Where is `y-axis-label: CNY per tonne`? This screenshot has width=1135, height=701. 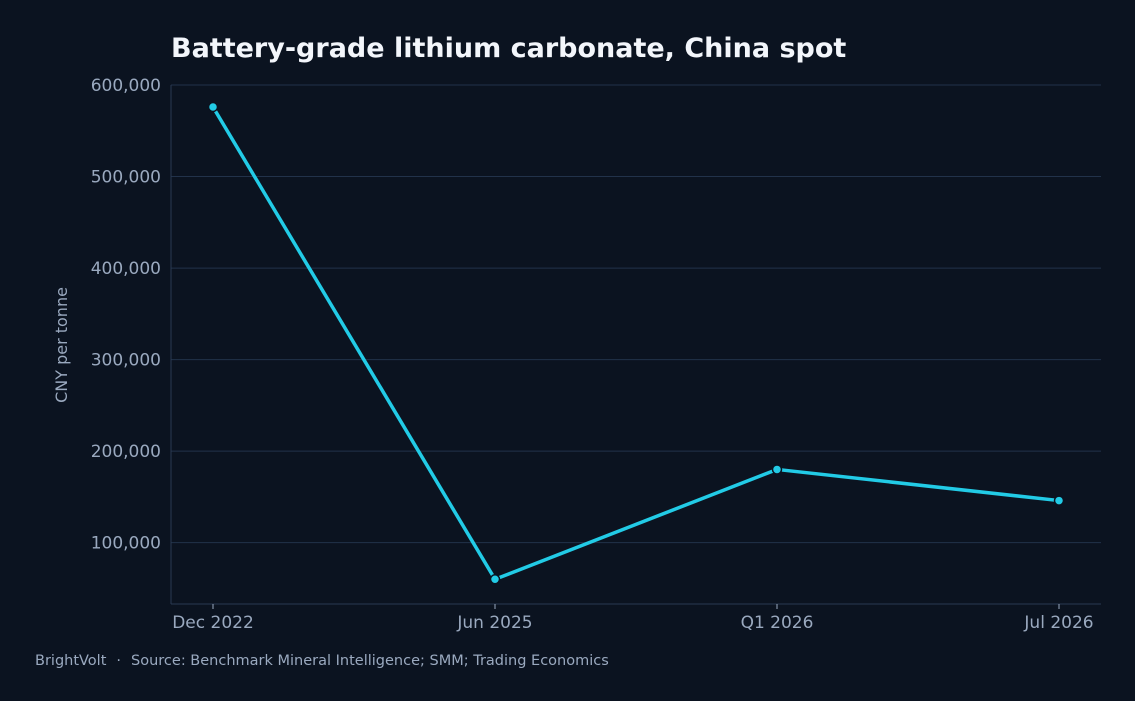
y-axis-label: CNY per tonne is located at coordinates (61, 345).